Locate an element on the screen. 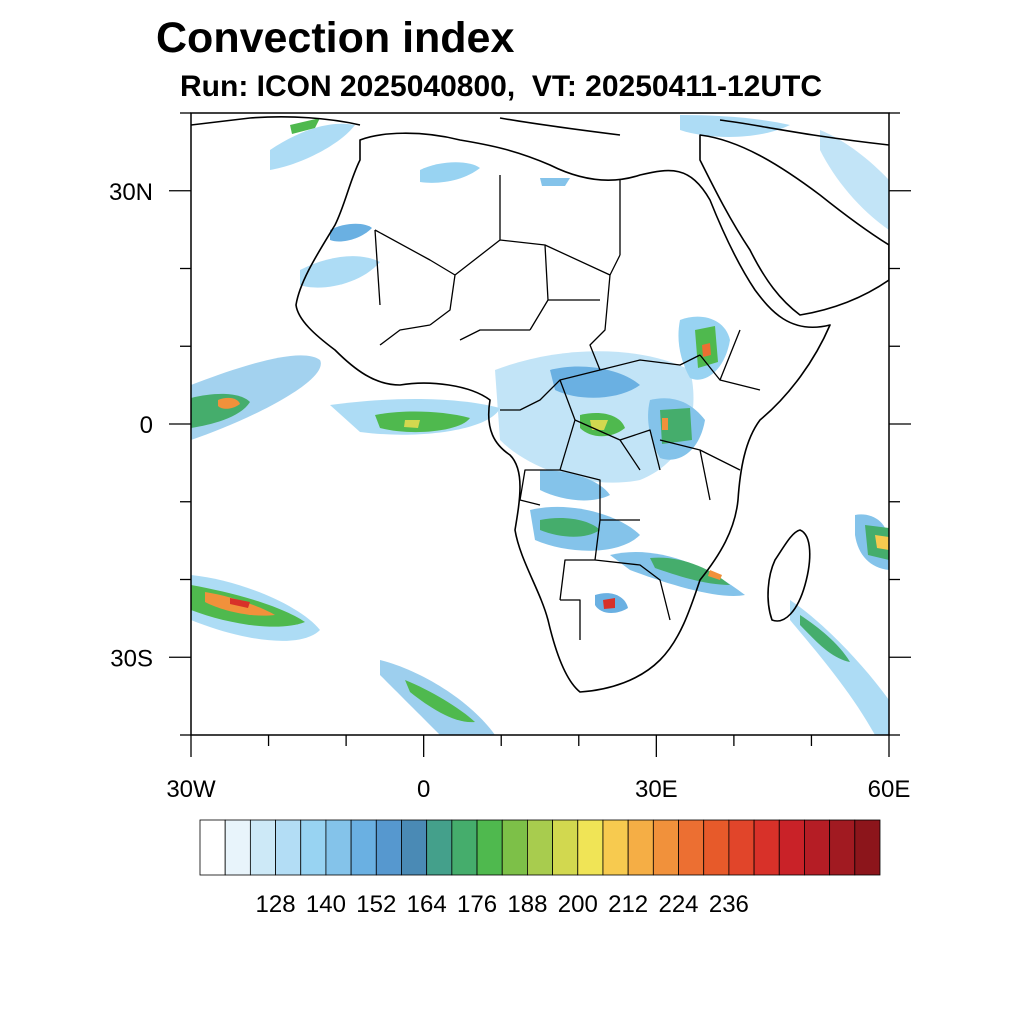 The image size is (1024, 1024). colorbar-label: 176 is located at coordinates (477, 904).